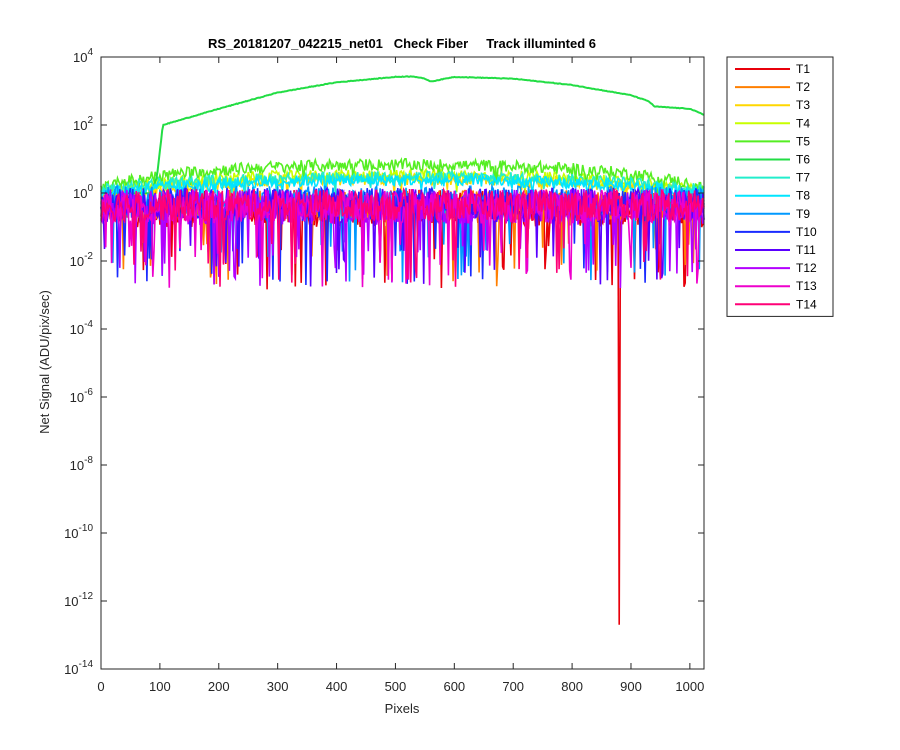 The image size is (900, 750). What do you see at coordinates (82, 328) in the screenshot?
I see `y-tick-label: 10⁻⁴` at bounding box center [82, 328].